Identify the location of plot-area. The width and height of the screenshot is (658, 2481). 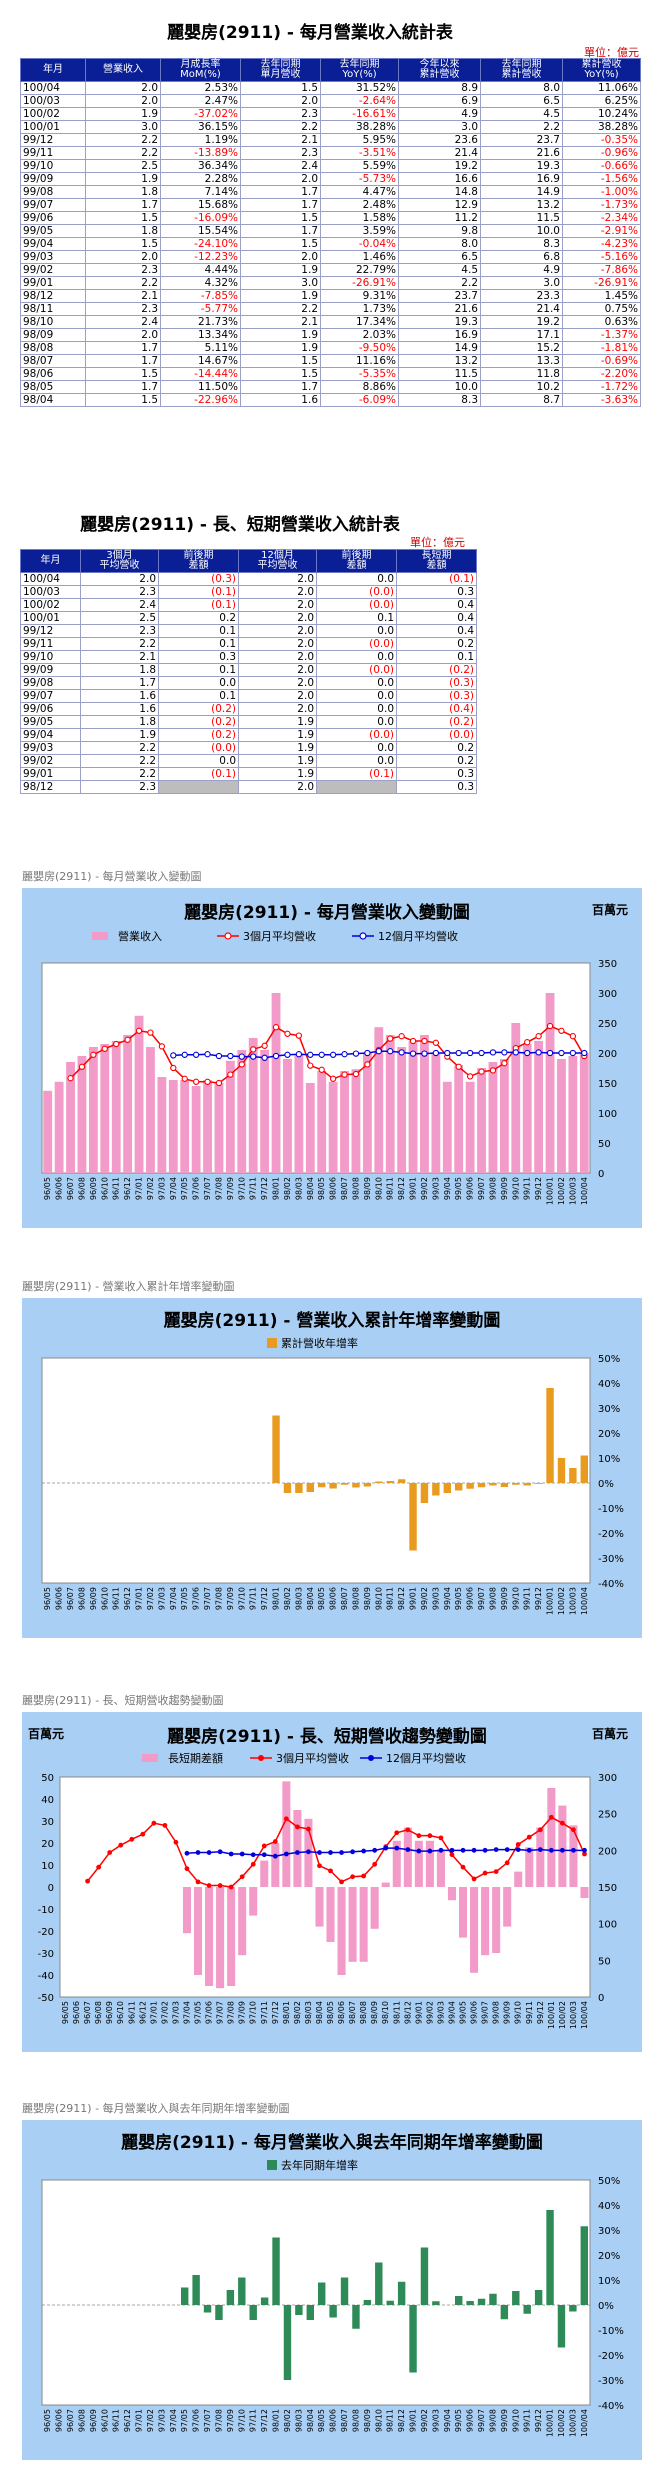
(316, 2292).